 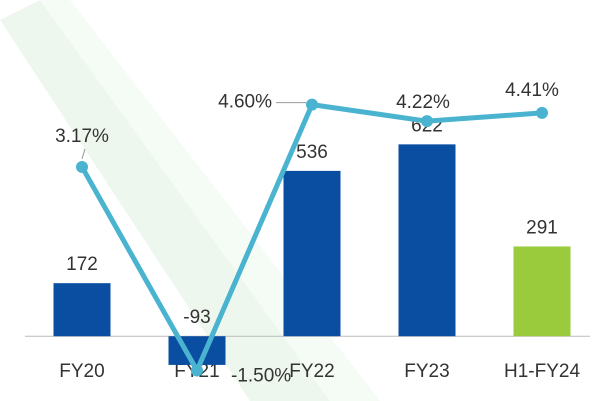 What do you see at coordinates (532, 90) in the screenshot?
I see `line-value-label: 4.41%` at bounding box center [532, 90].